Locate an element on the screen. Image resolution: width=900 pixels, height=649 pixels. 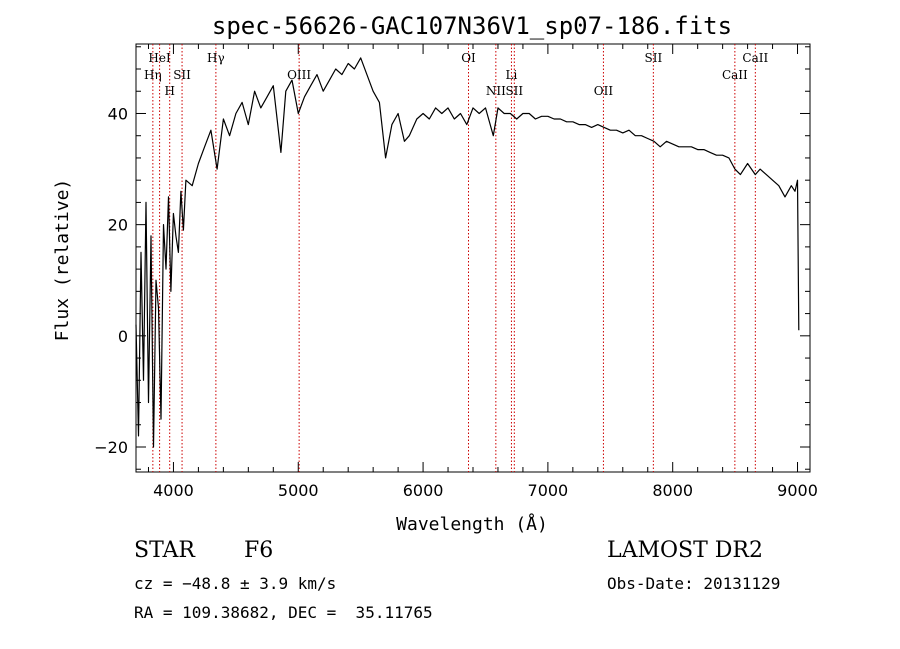
y-tick-label: 40 is located at coordinates (118, 113).